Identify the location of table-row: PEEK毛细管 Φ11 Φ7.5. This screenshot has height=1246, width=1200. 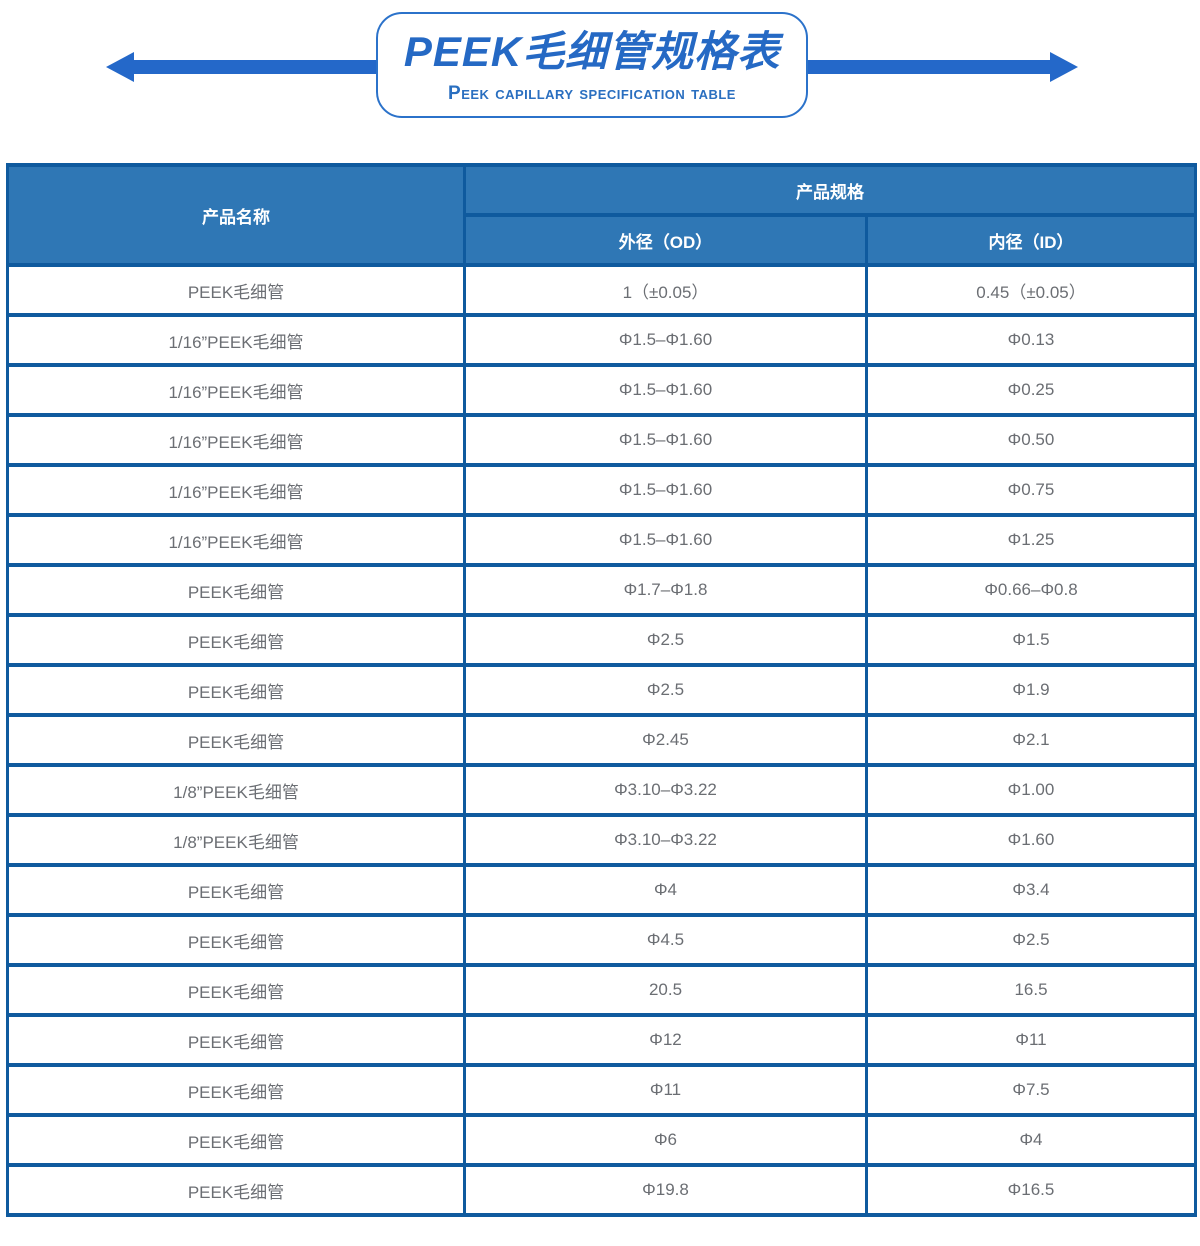
(601, 1090).